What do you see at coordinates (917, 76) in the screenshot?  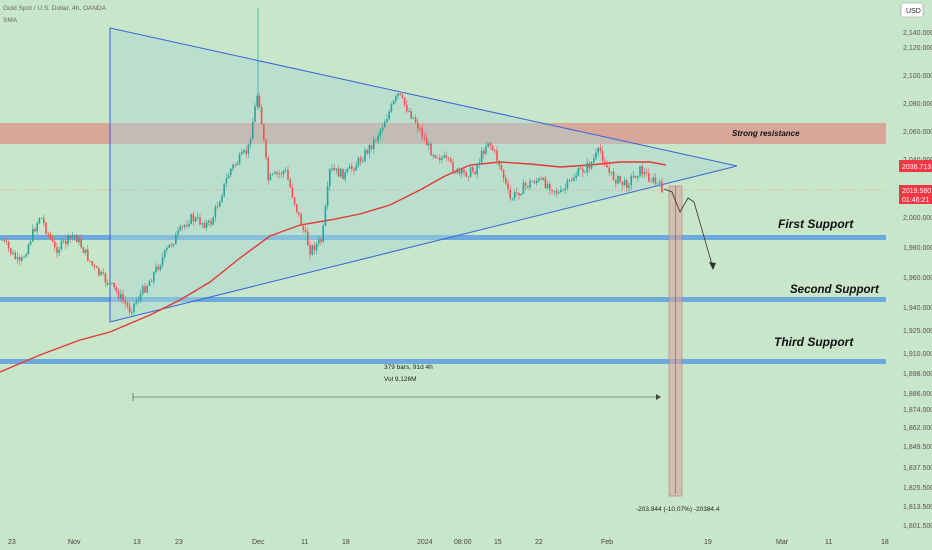 I see `price-tick-label: 2,100.000` at bounding box center [917, 76].